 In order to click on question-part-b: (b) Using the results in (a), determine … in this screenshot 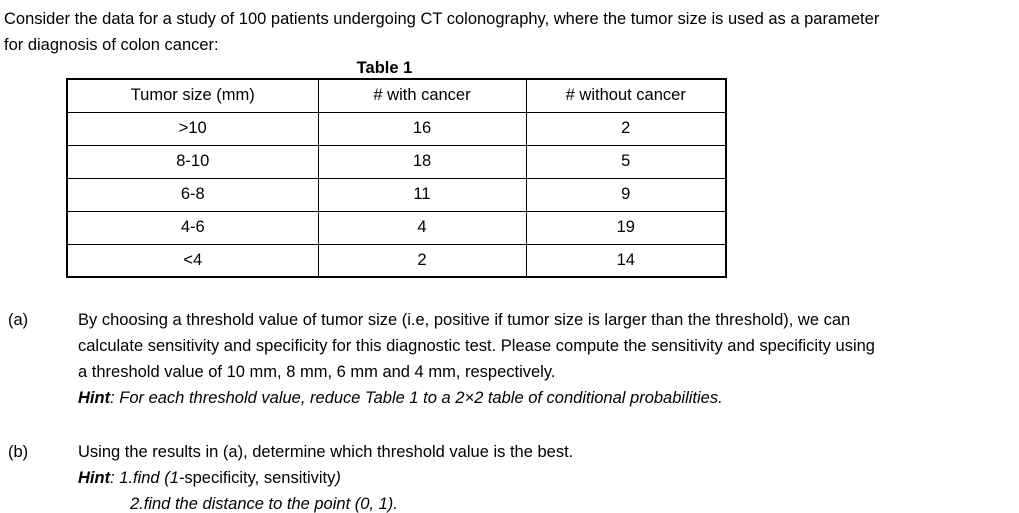, I will do `click(511, 476)`.